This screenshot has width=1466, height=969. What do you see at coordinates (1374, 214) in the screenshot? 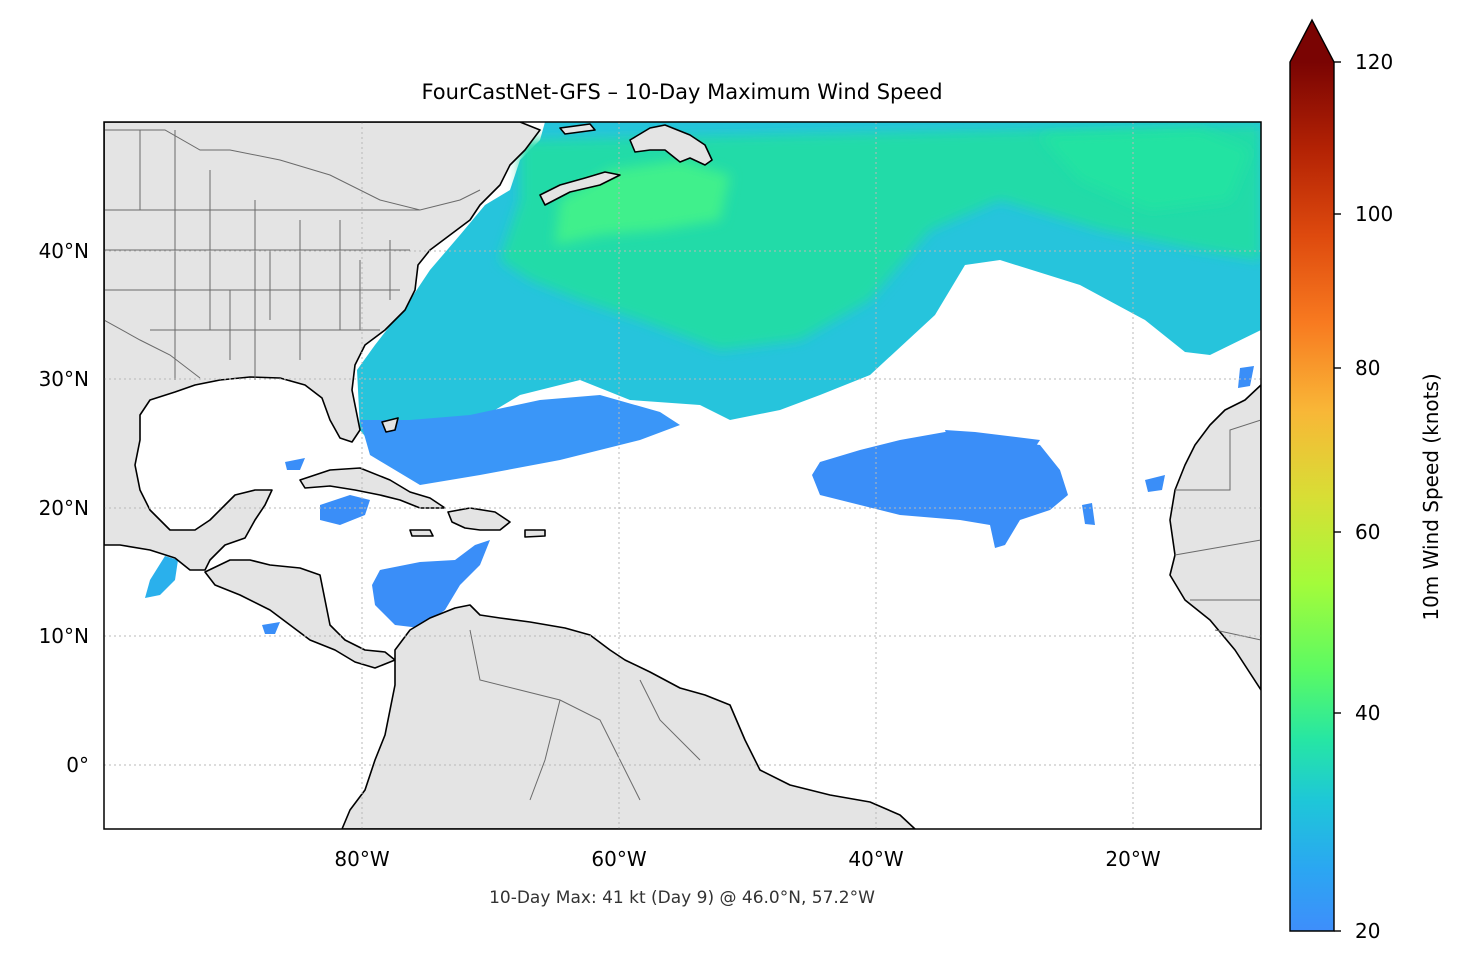
I see `cb-tick-100: 100` at bounding box center [1374, 214].